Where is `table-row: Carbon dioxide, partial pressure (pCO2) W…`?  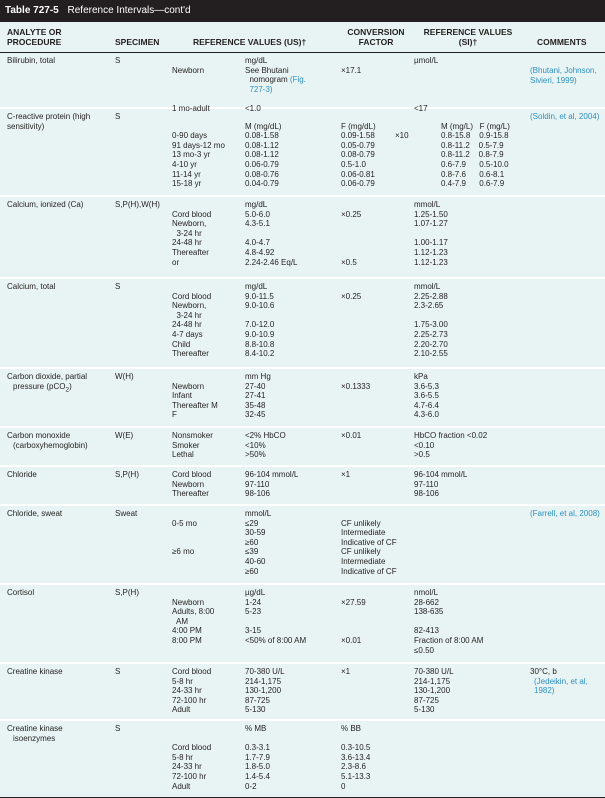 table-row: Carbon dioxide, partial pressure (pCO2) W… is located at coordinates (302, 398).